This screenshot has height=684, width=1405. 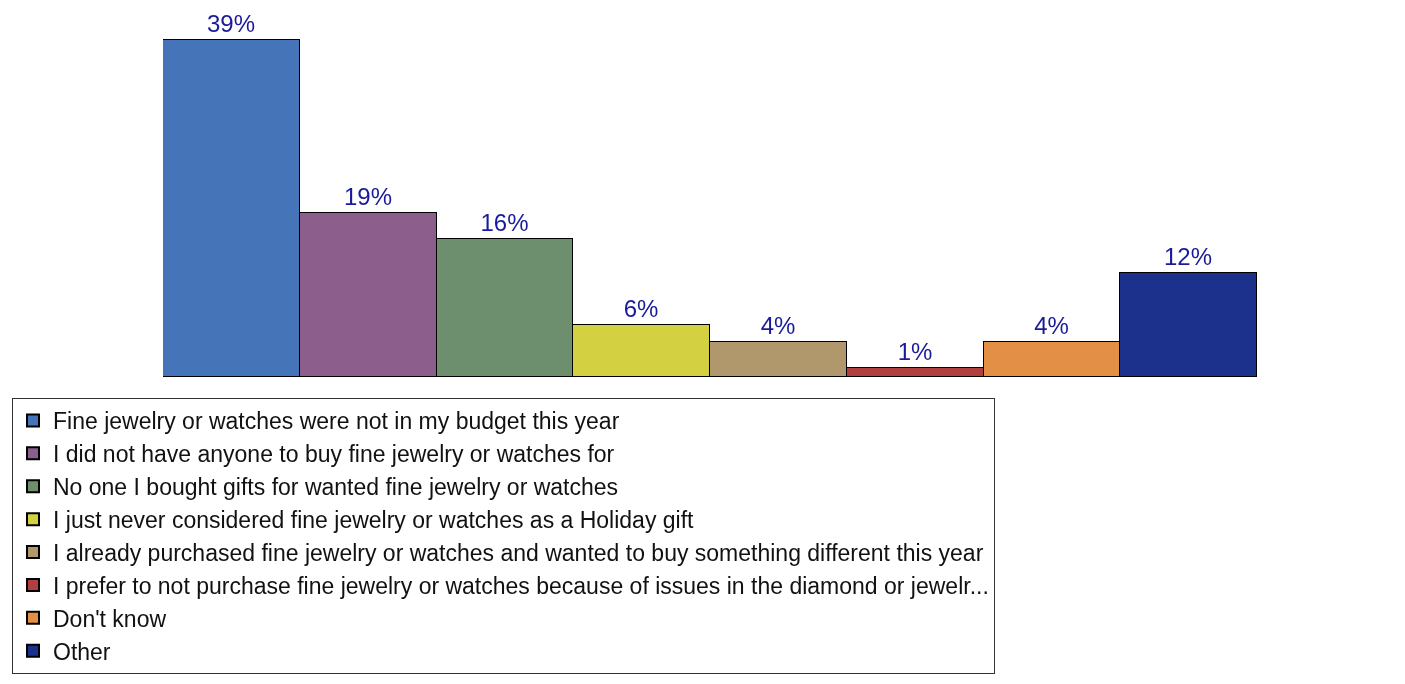 I want to click on legend-label: Other, so click(x=82, y=651).